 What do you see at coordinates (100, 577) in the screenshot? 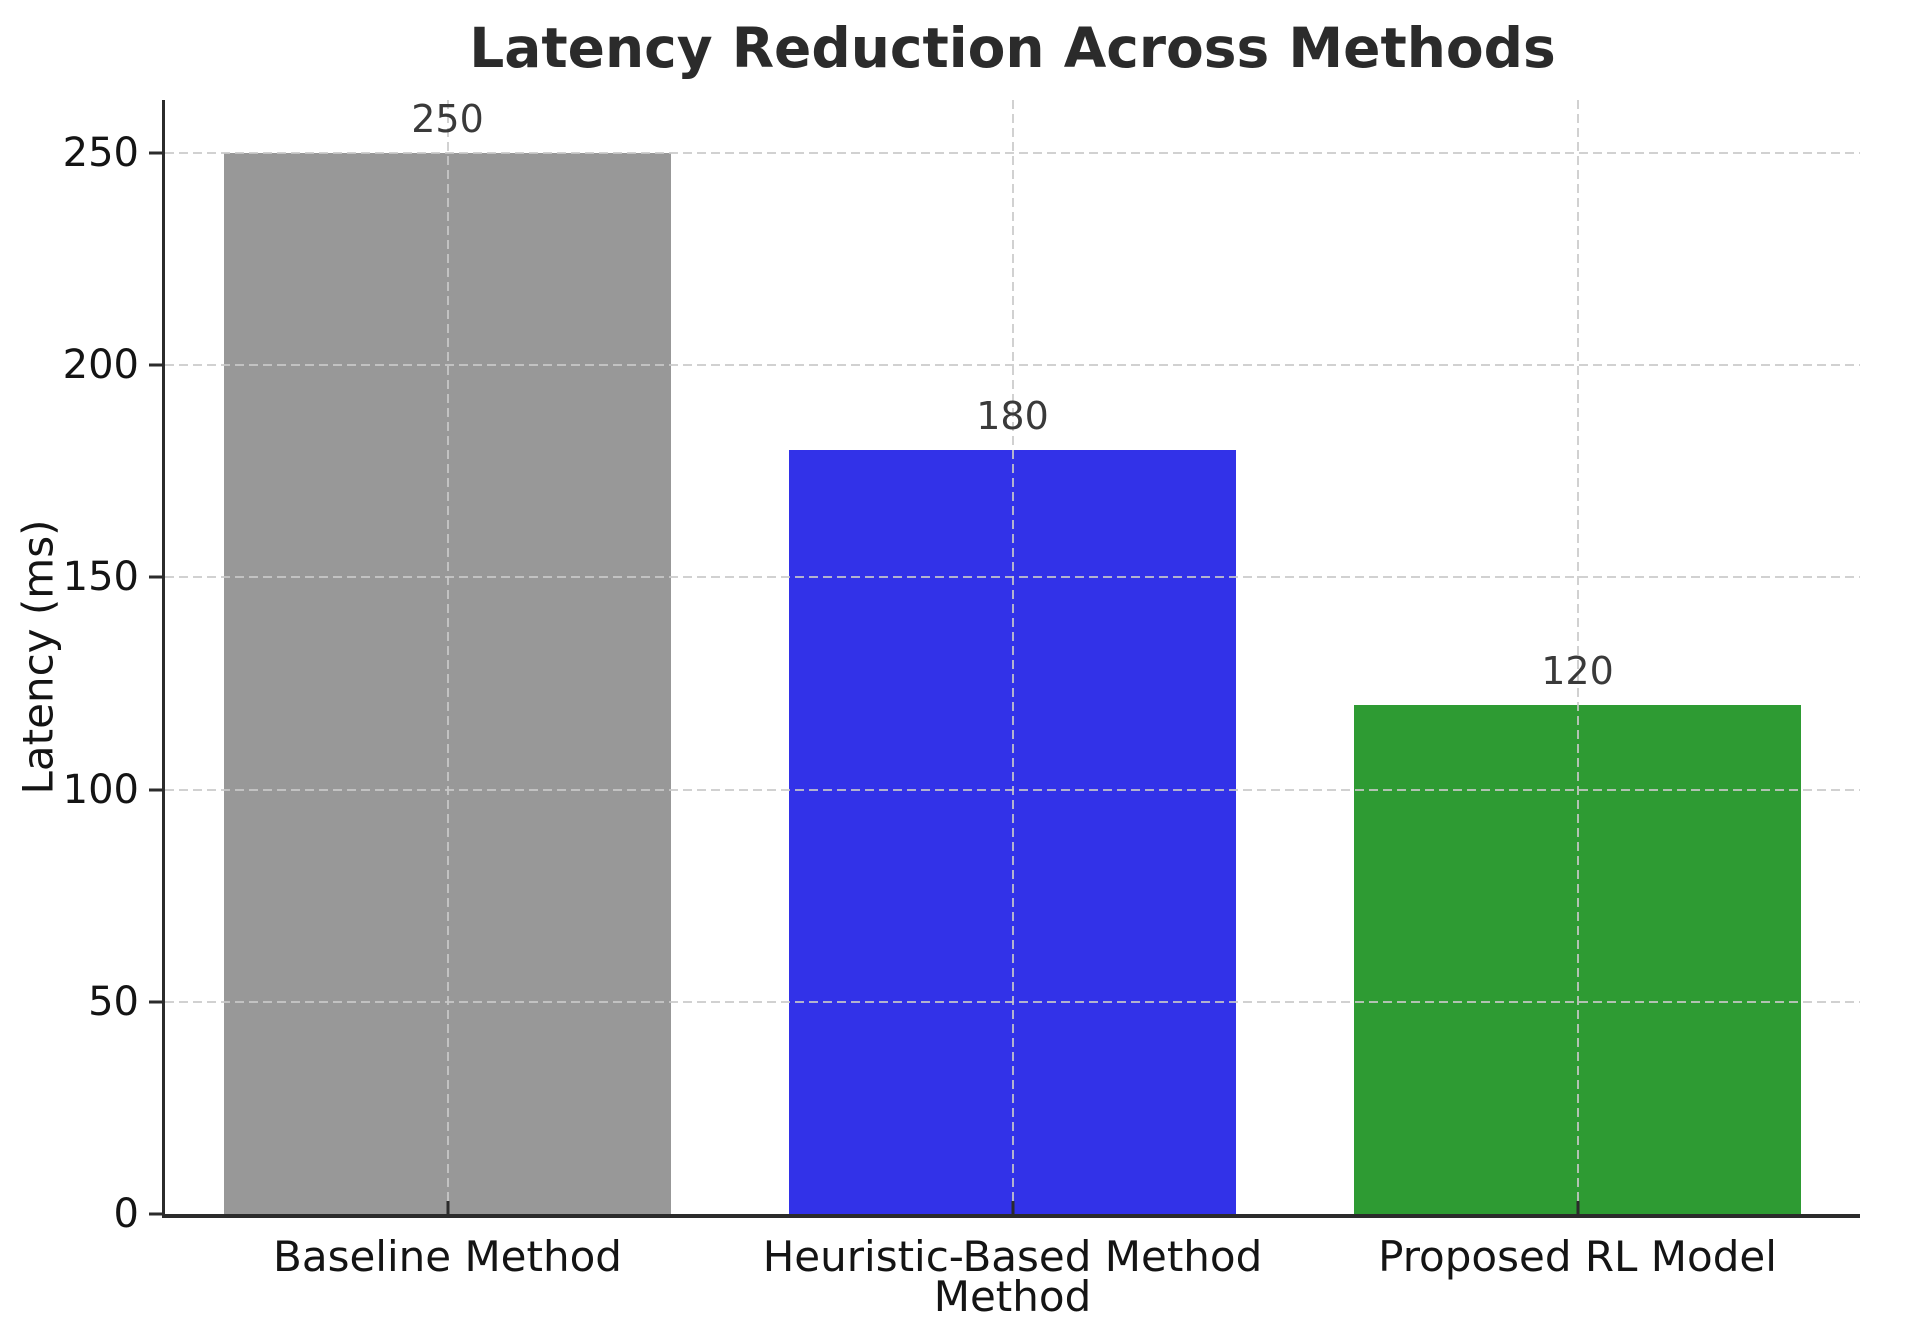
I see `y-tick-label: 150` at bounding box center [100, 577].